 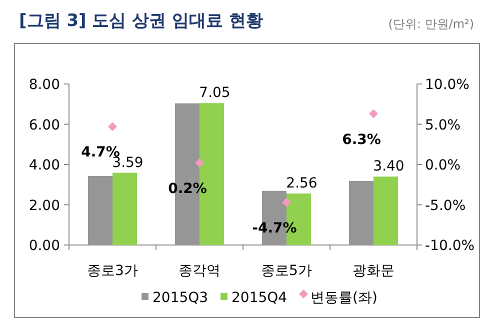 What do you see at coordinates (445, 206) in the screenshot?
I see `y2-tick-label: -5.0%` at bounding box center [445, 206].